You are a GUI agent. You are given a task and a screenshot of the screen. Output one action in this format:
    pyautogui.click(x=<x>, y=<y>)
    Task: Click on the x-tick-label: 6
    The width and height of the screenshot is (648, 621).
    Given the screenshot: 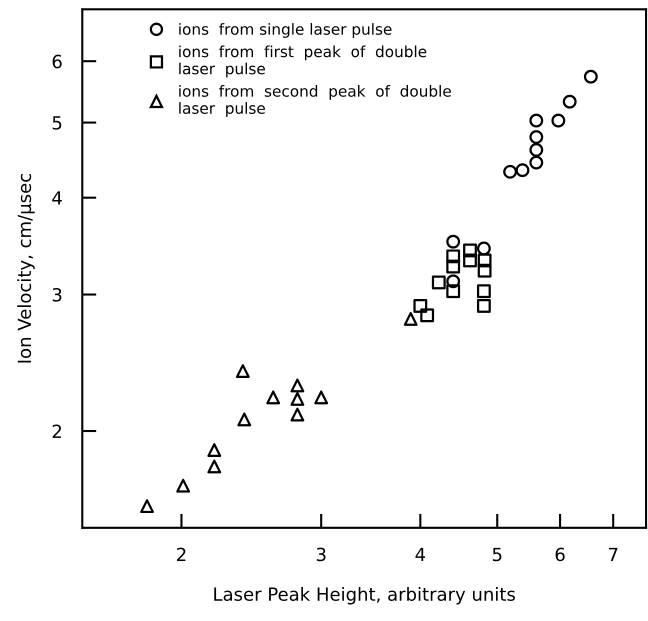 What is the action you would take?
    pyautogui.click(x=560, y=555)
    